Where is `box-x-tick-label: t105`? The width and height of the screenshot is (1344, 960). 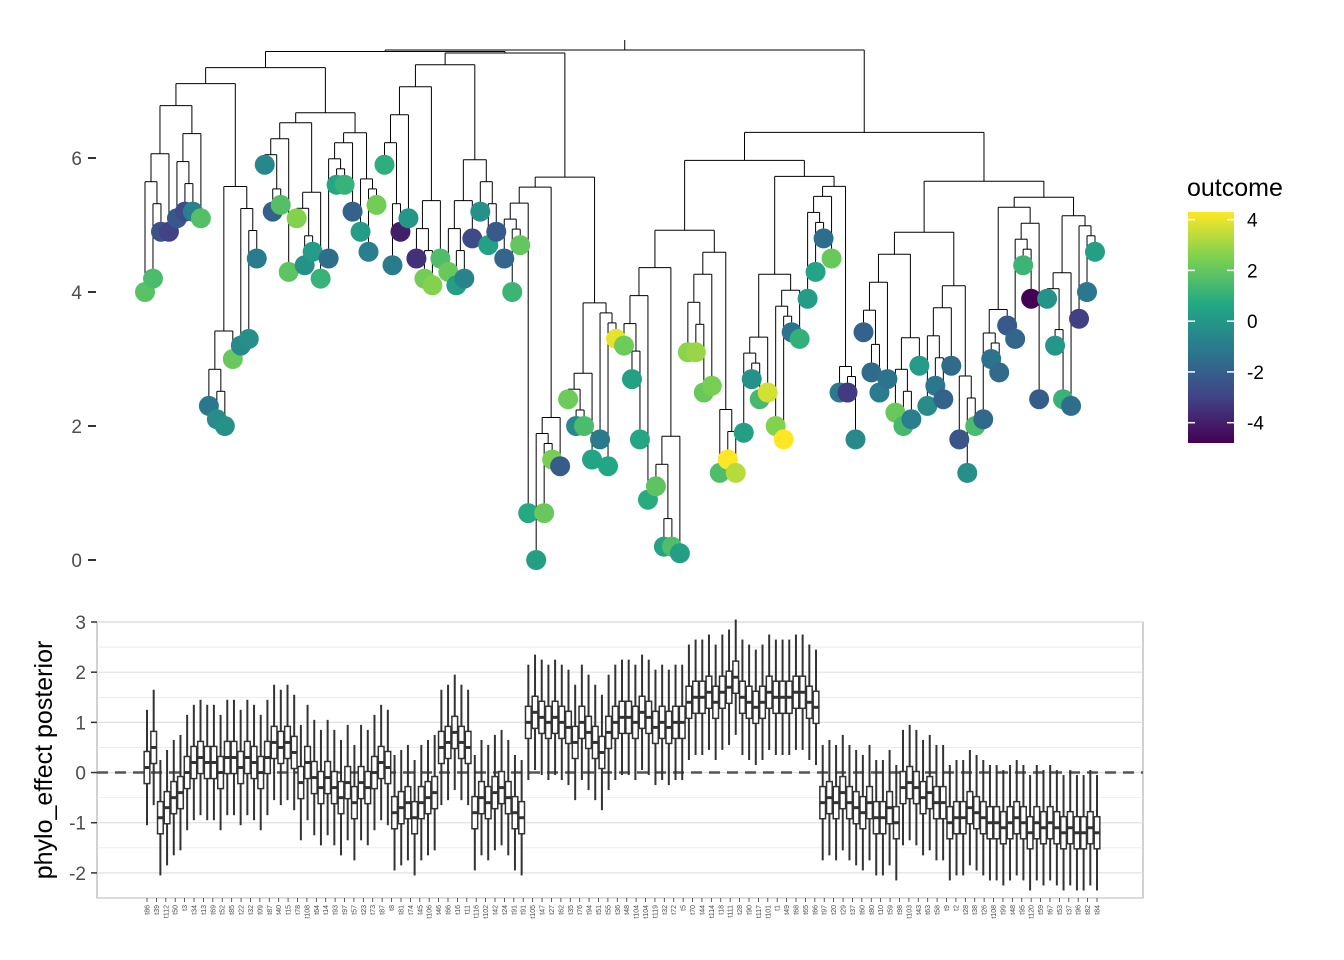 box-x-tick-label: t105 is located at coordinates (533, 912).